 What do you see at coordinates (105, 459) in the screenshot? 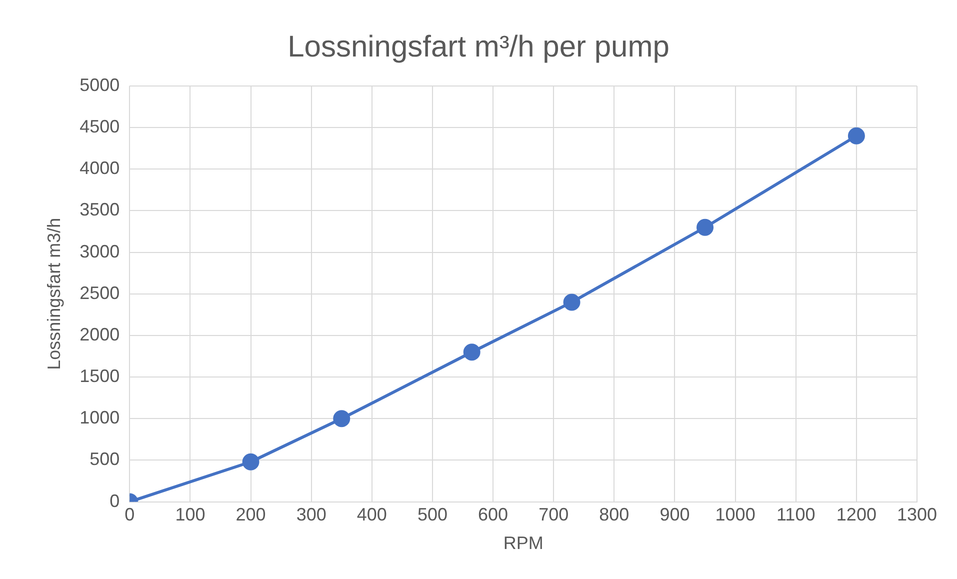
I see `y-tick-label: 500` at bounding box center [105, 459].